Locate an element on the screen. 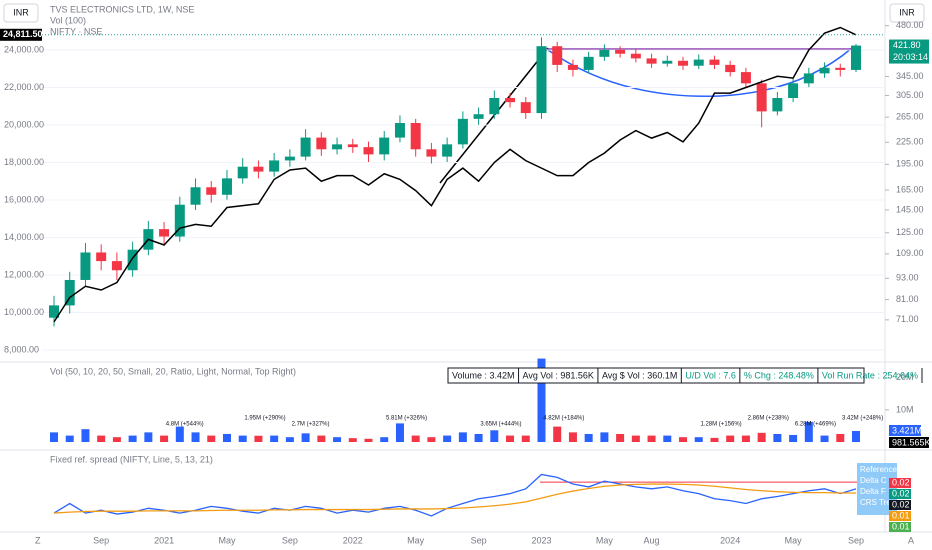  toolbar-icon: A is located at coordinates (911, 540).